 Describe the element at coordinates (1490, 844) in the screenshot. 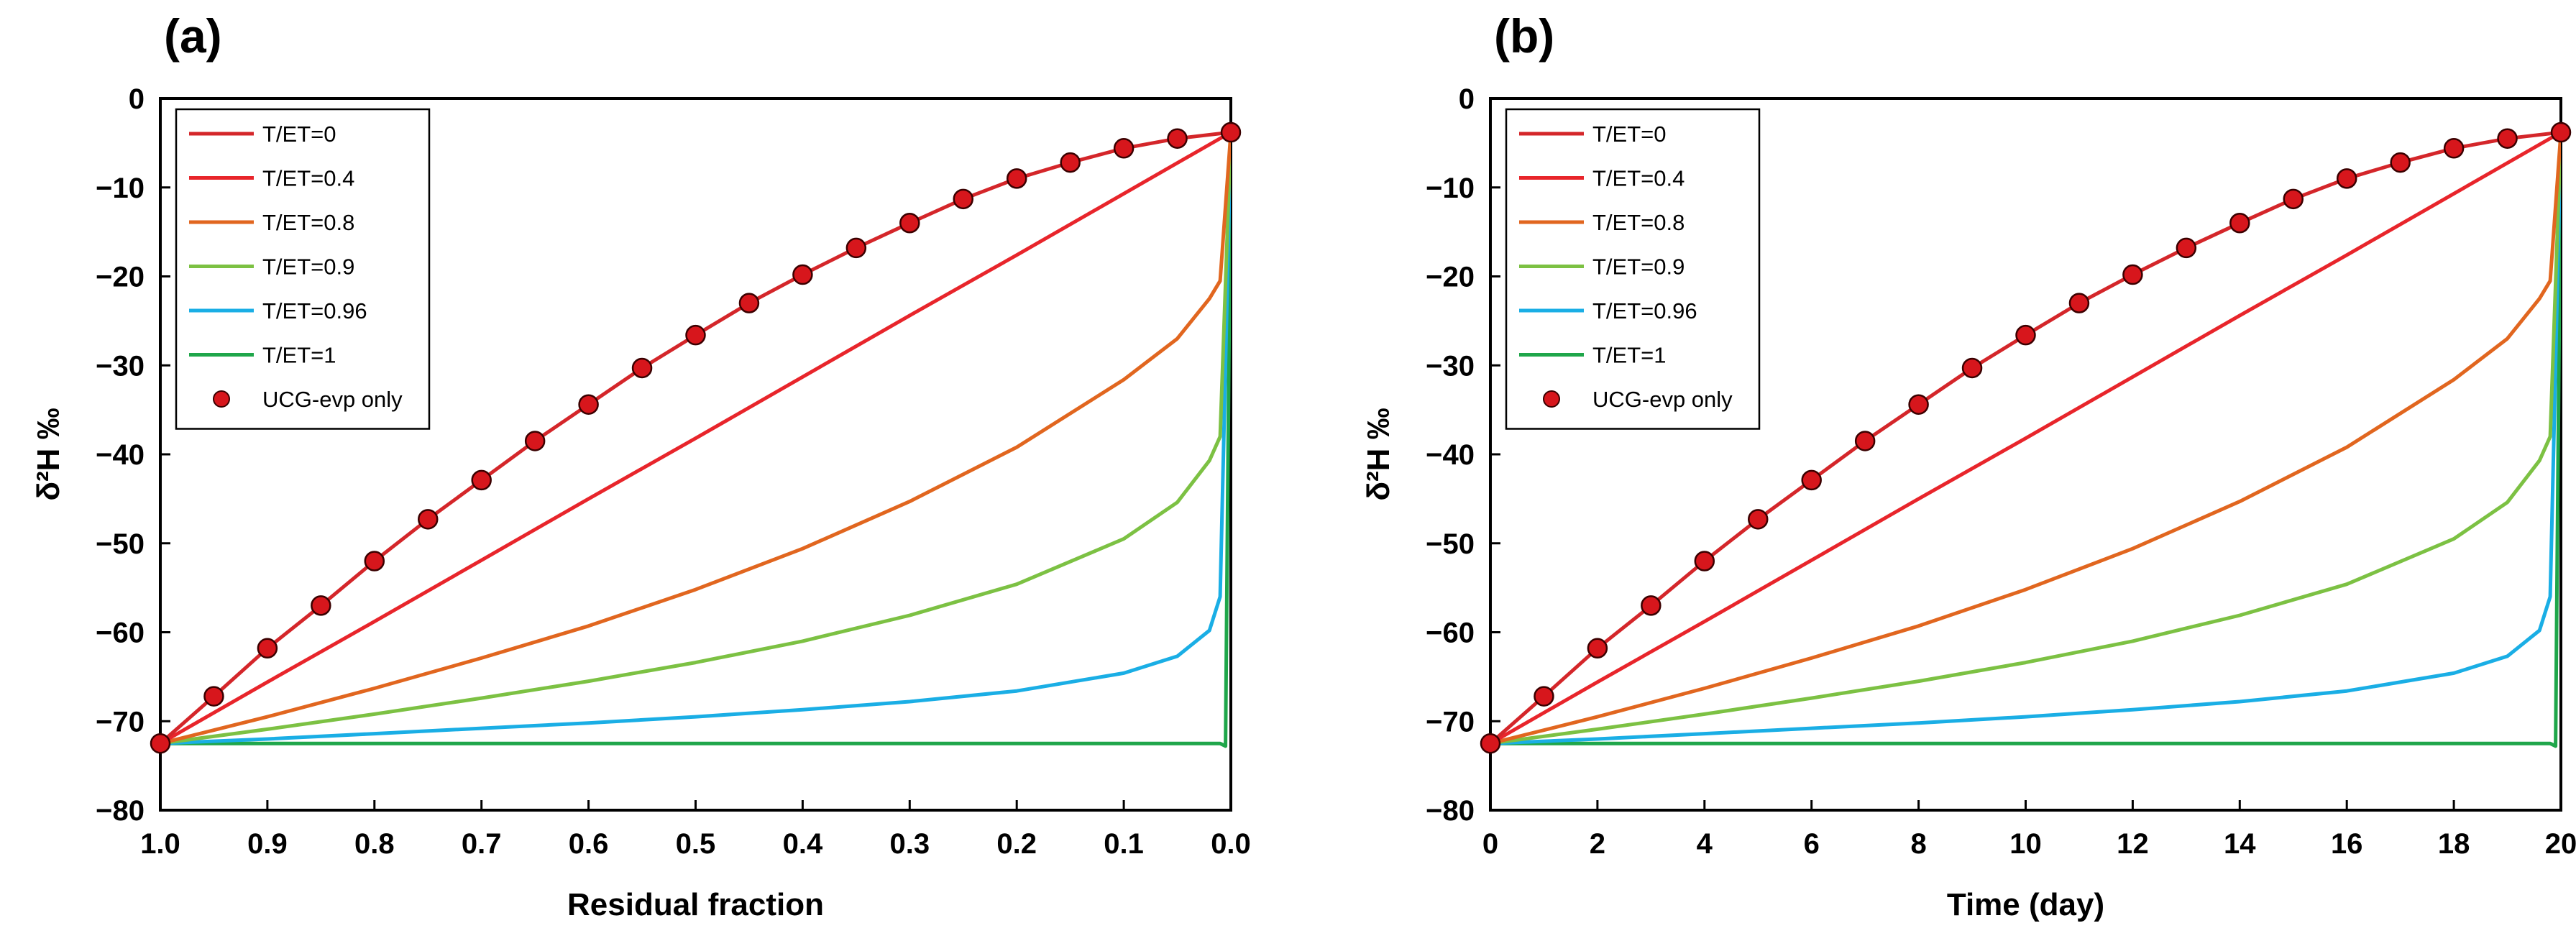

I see `x-tick-label: 0` at that location.